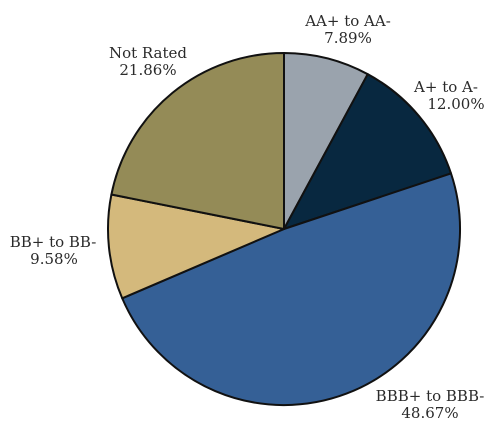 This screenshot has height=424, width=488. I want to click on label-a-value: 12.00%, so click(455, 104).